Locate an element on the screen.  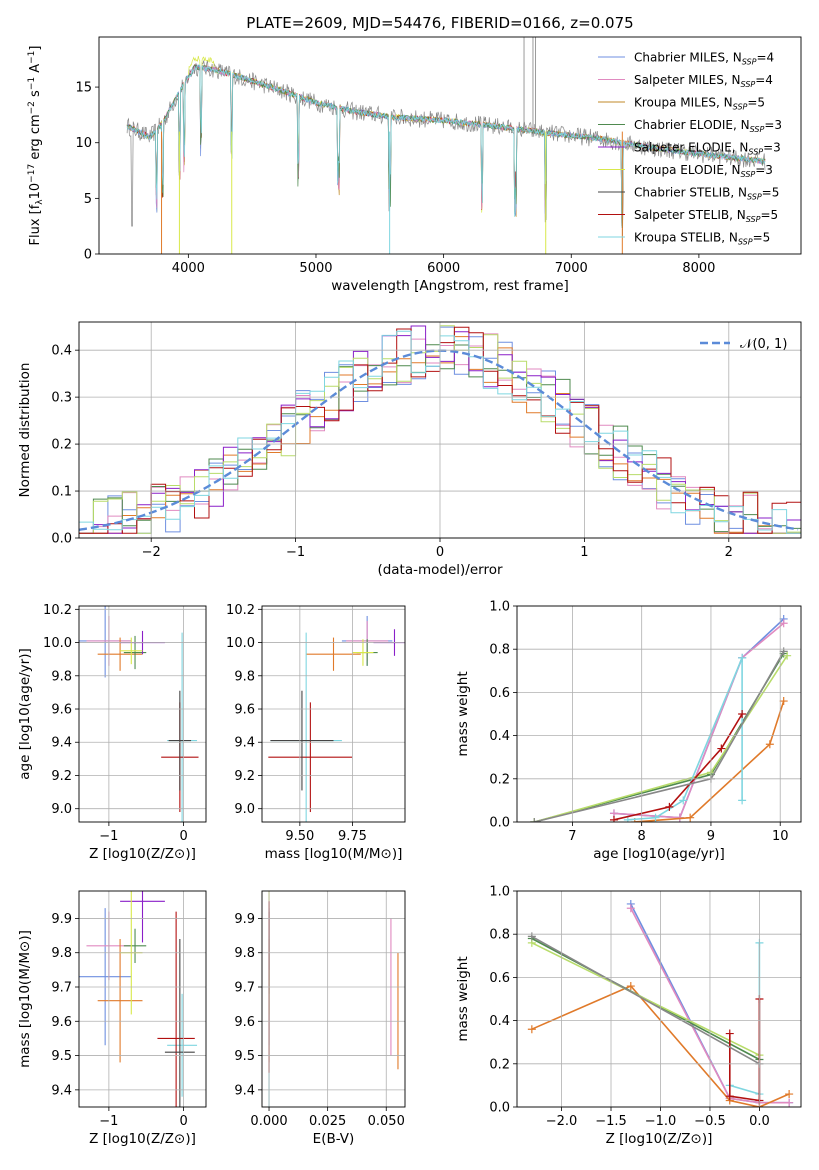
y-tick-label: 1.0 is located at coordinates (499, 607).